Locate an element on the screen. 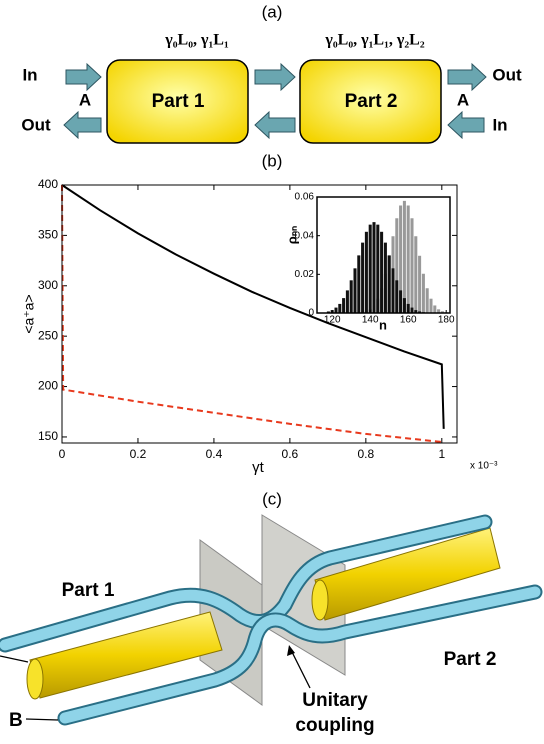 This screenshot has width=544, height=744. part-label: Part 1 is located at coordinates (88, 590).